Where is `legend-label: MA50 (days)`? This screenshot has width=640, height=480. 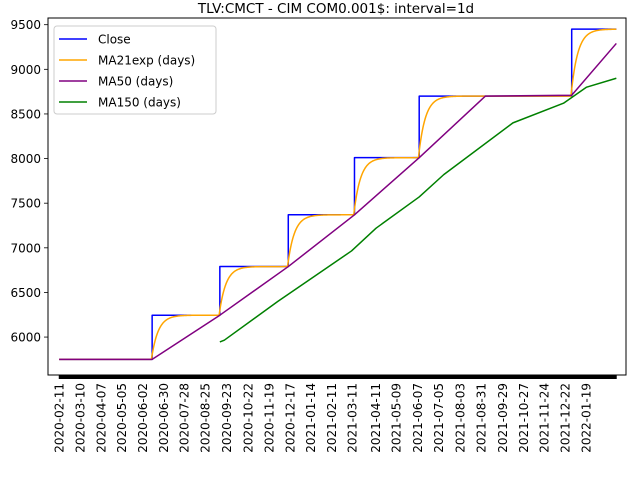 legend-label: MA50 (days) is located at coordinates (135, 82).